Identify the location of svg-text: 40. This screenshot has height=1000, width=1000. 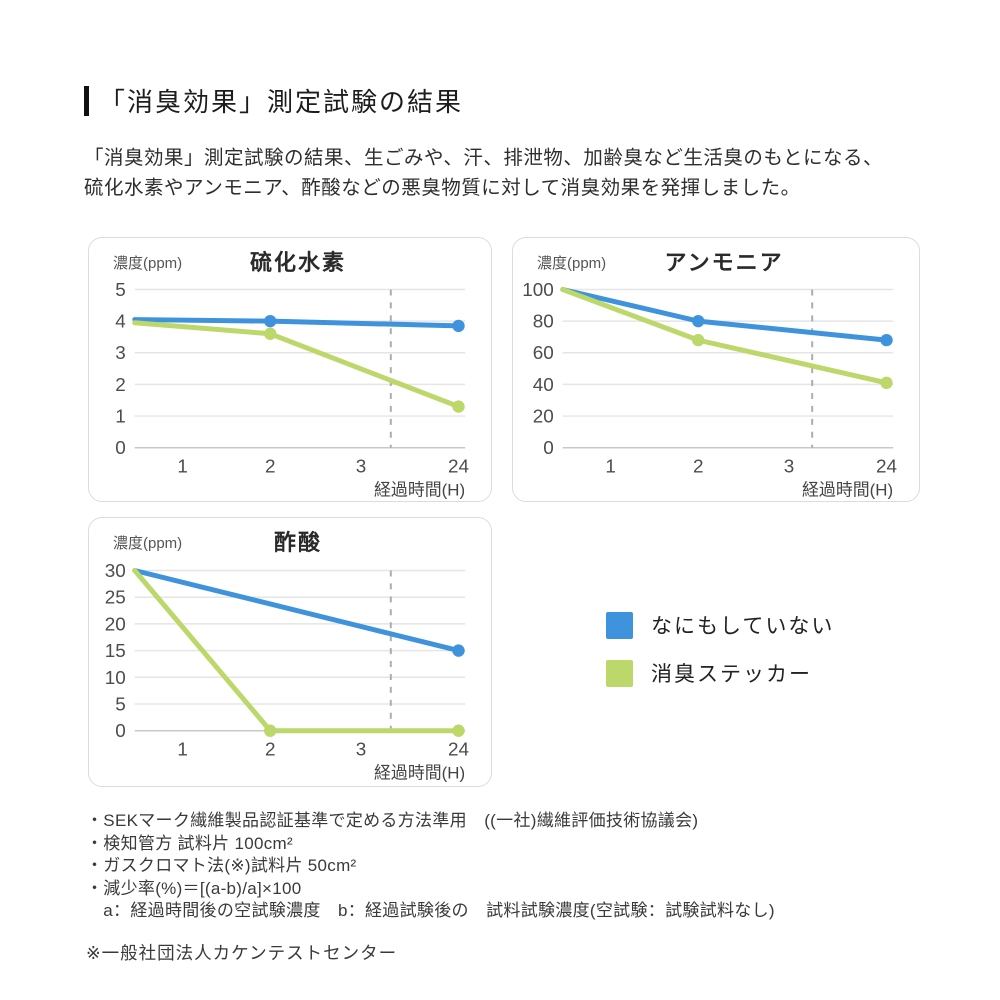
(543, 385).